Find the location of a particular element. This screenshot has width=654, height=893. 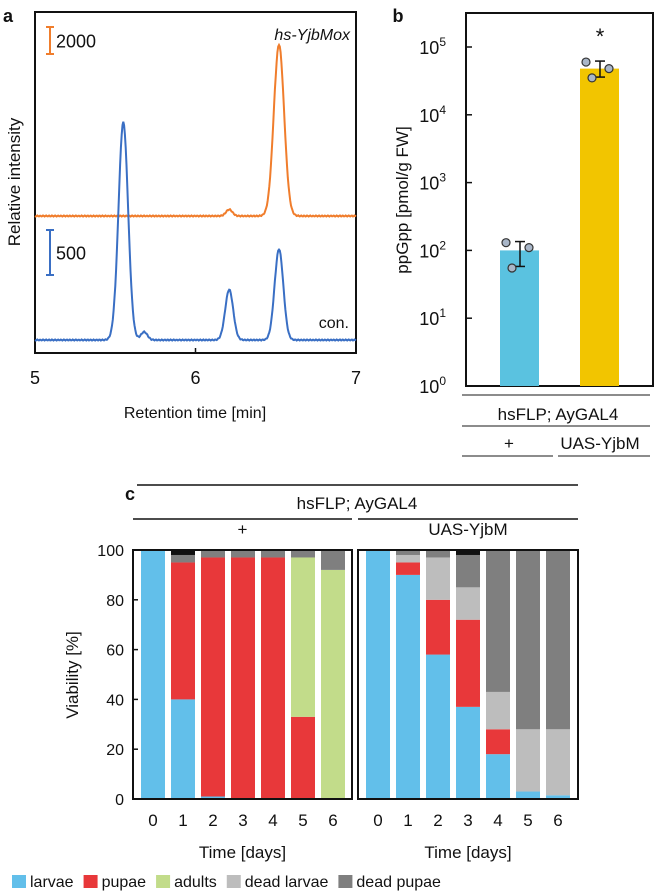

panel-label-a: a is located at coordinates (8, 16).